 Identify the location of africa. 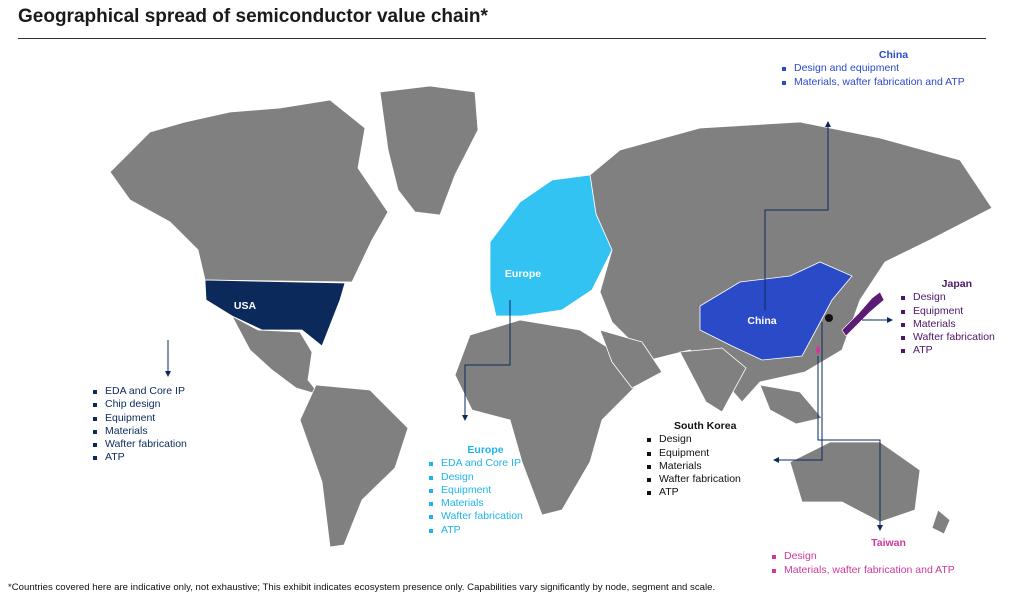
(547, 417).